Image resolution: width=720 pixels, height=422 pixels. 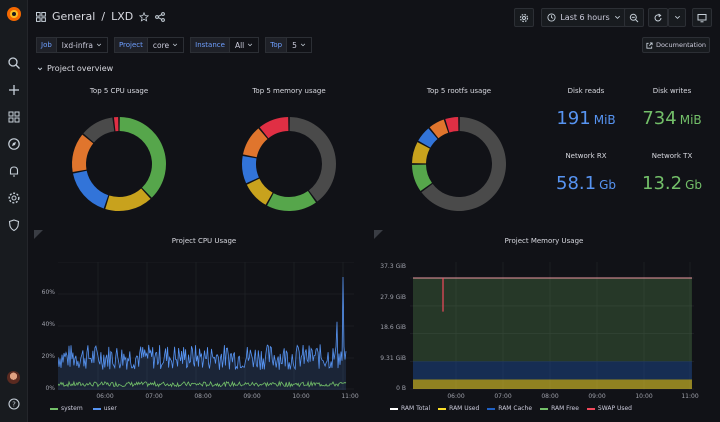 I want to click on cpu-panel-title: Project CPU Usage, so click(x=204, y=241).